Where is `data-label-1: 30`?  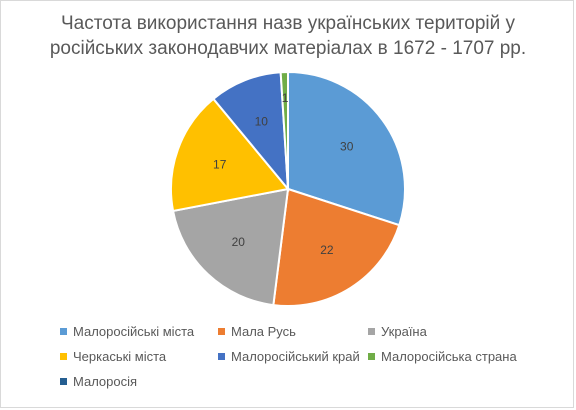
data-label-1: 30 is located at coordinates (347, 146).